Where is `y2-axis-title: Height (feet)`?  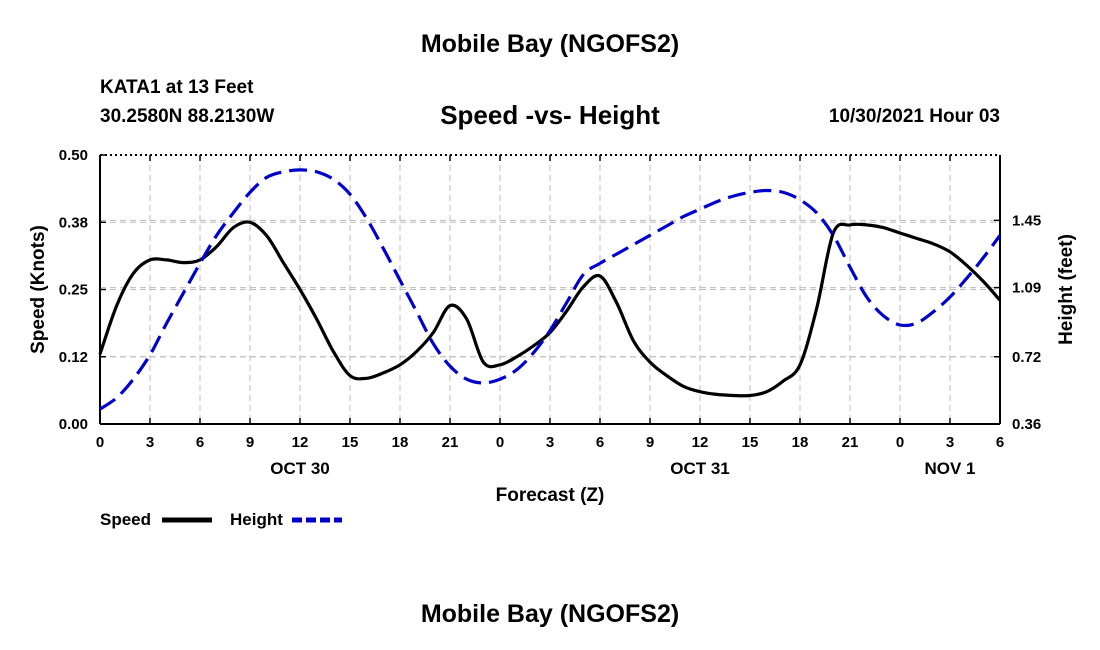 y2-axis-title: Height (feet) is located at coordinates (1066, 289).